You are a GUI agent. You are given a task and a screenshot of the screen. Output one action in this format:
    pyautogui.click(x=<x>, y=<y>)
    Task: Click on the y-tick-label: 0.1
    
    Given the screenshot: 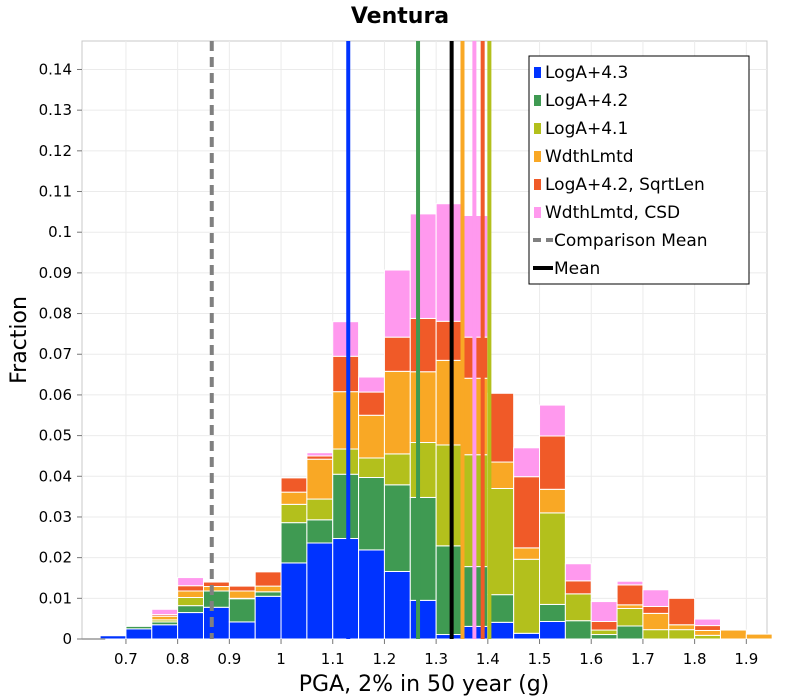 What is the action you would take?
    pyautogui.click(x=60, y=232)
    